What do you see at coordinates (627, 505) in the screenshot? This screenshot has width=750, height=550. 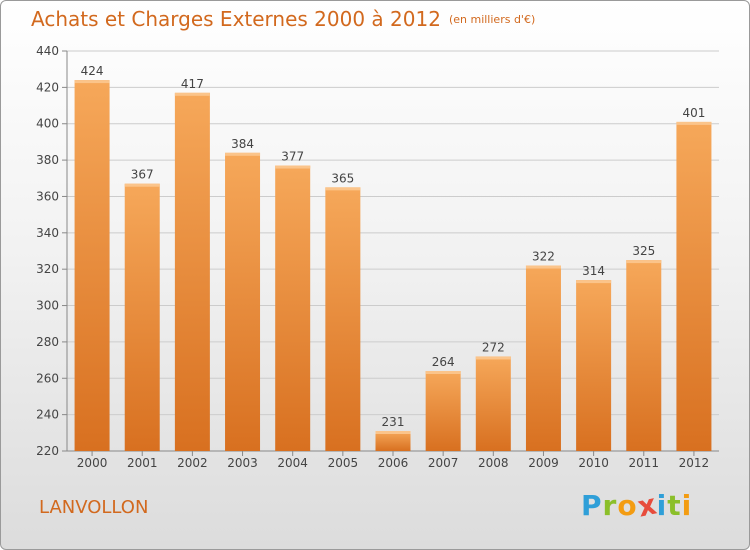 I see `logo-letter: o` at bounding box center [627, 505].